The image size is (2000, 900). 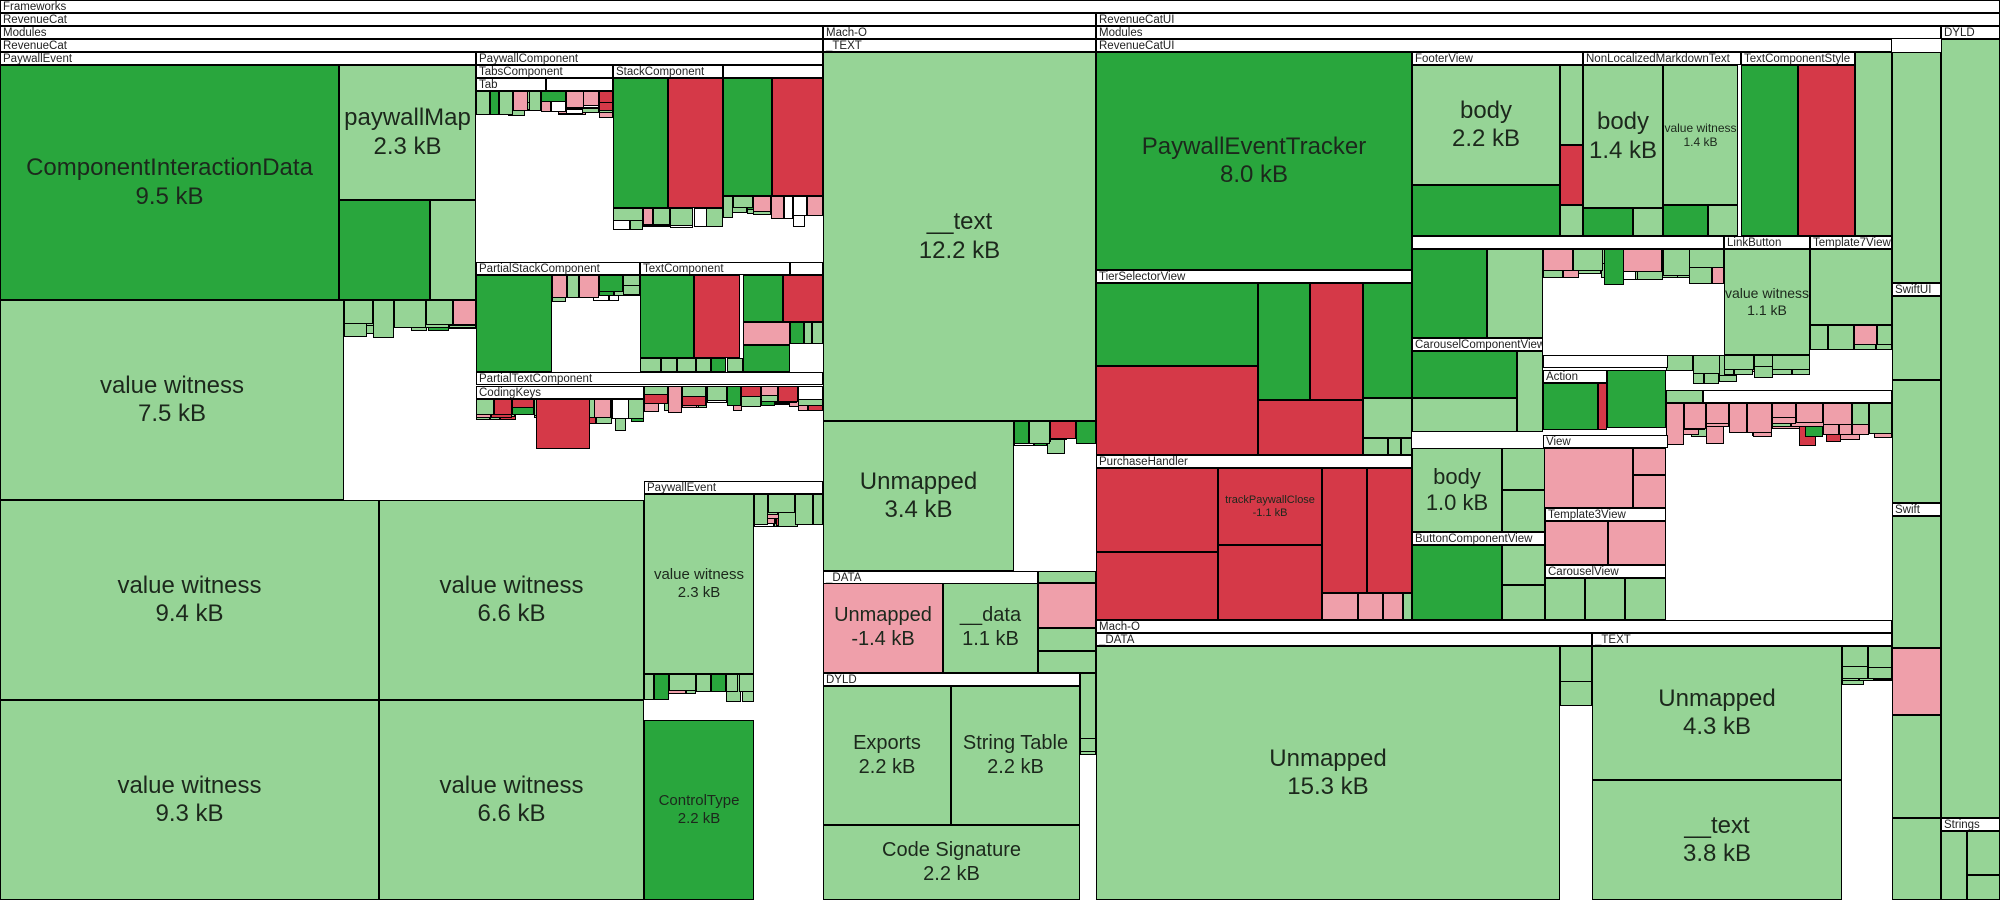 I want to click on treemap-cell-body: body 2.2 kB, so click(x=1486, y=125).